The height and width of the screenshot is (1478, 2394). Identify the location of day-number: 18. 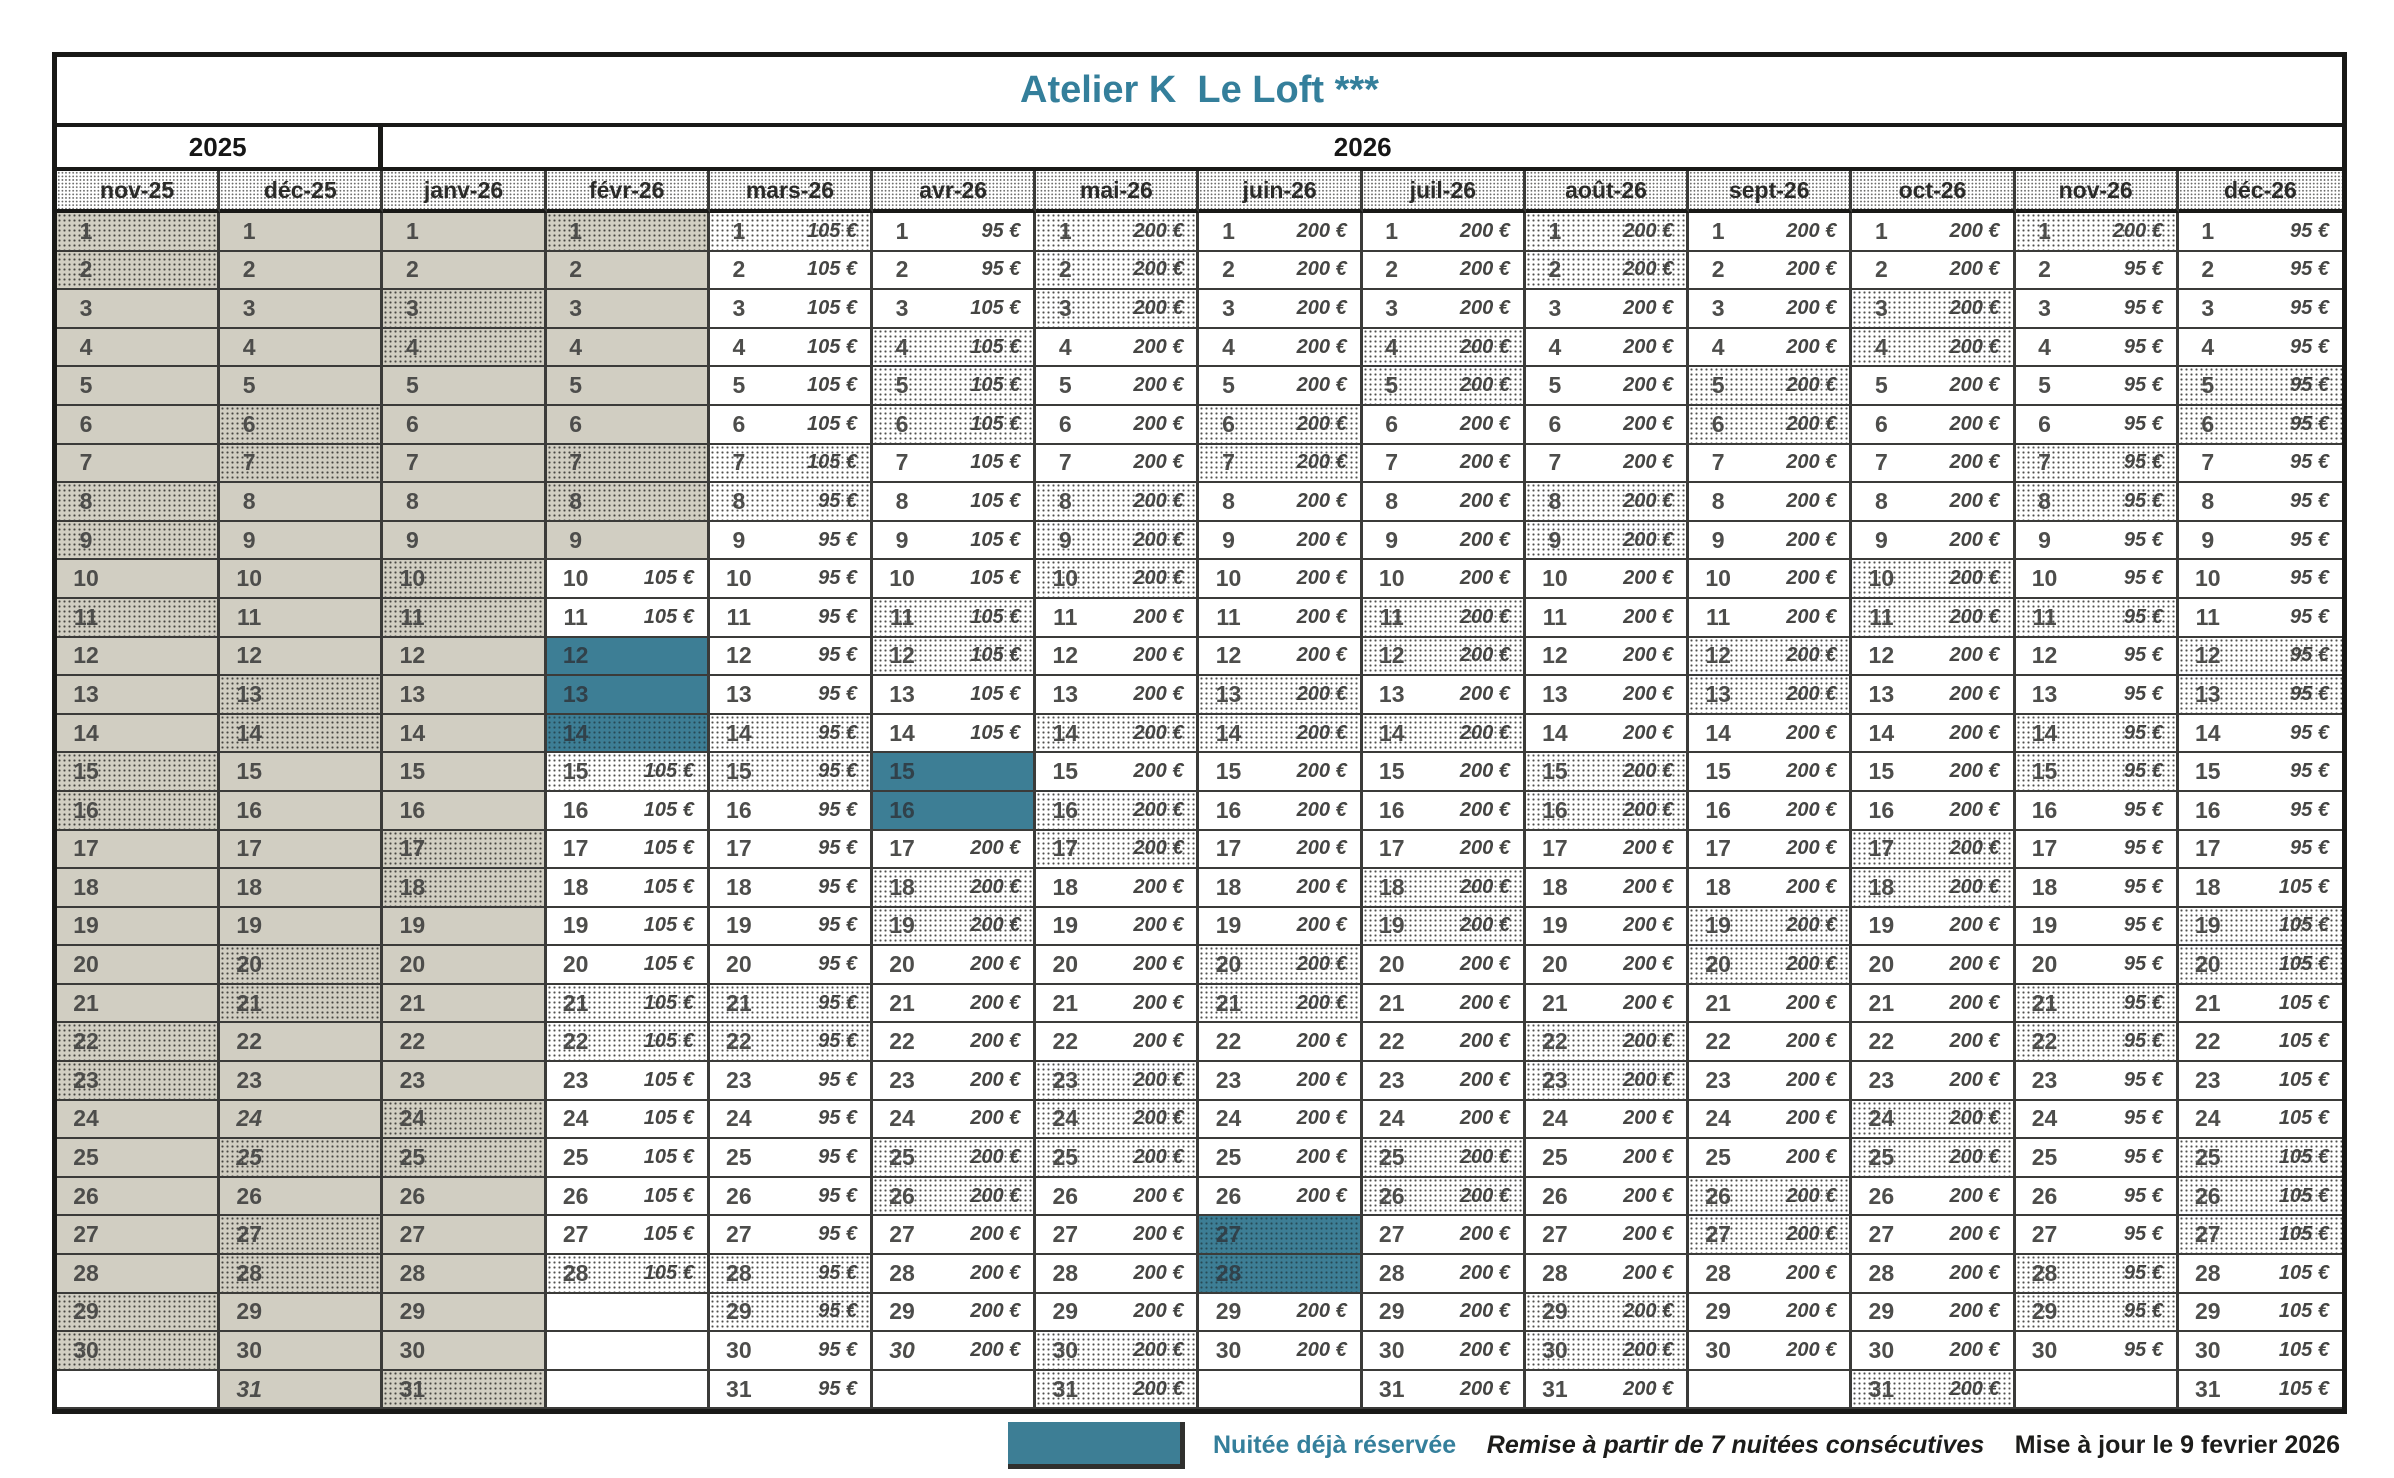
(1555, 886).